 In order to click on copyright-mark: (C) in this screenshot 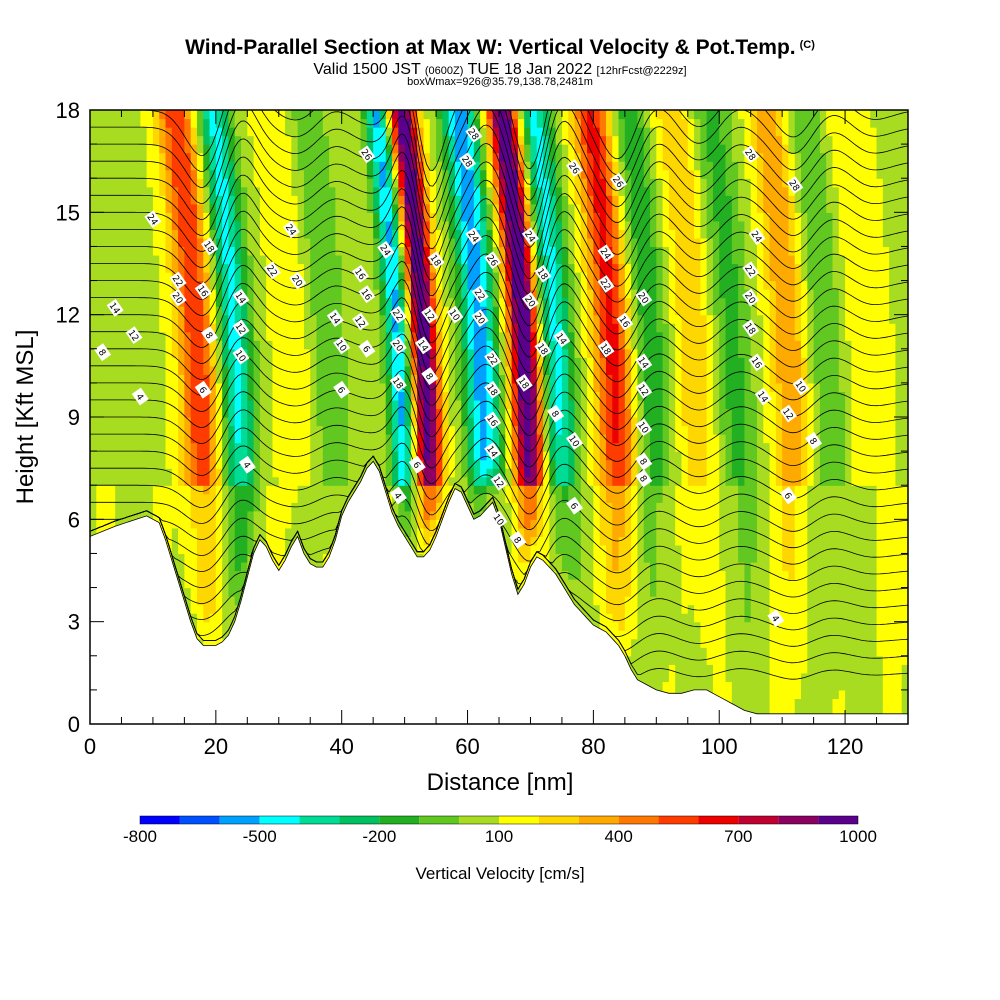, I will do `click(807, 45)`.